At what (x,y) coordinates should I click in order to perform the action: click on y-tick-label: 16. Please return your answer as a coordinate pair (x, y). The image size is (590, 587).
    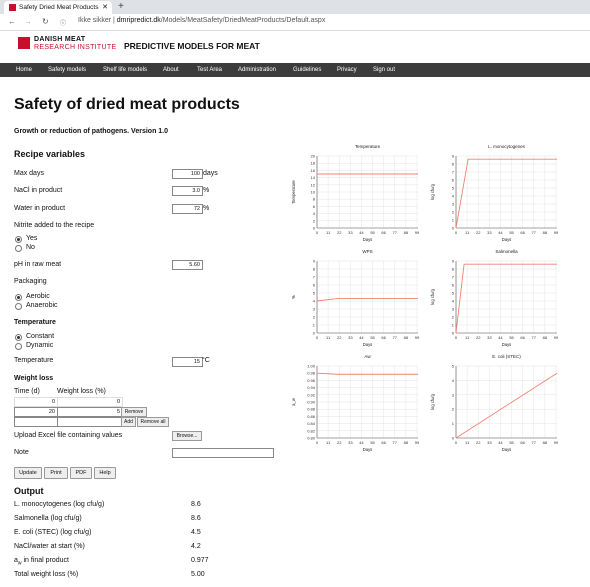
    Looking at the image, I should click on (313, 170).